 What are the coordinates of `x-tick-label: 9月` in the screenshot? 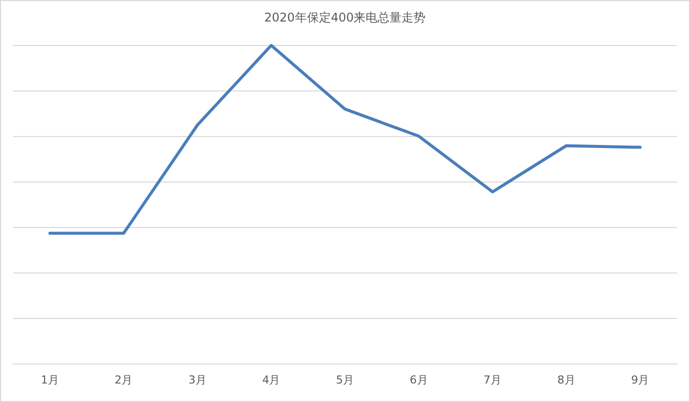 It's located at (640, 379).